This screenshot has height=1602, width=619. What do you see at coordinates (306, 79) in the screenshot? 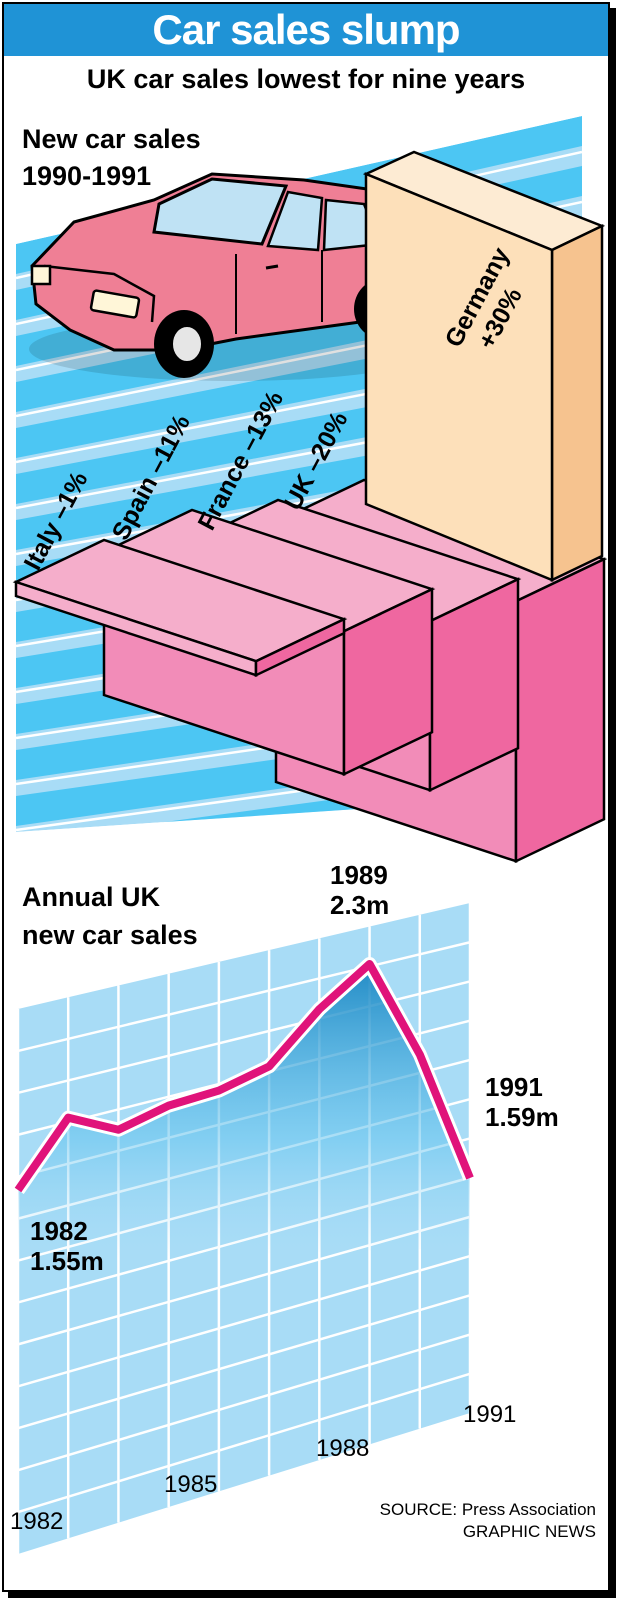
I see `subtitle: UK car sales lowest for nine years` at bounding box center [306, 79].